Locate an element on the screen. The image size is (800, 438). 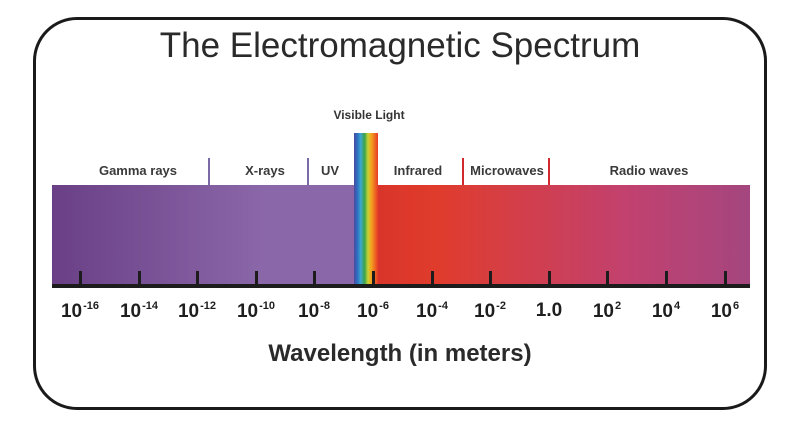
divider-gamma-xray is located at coordinates (209, 171).